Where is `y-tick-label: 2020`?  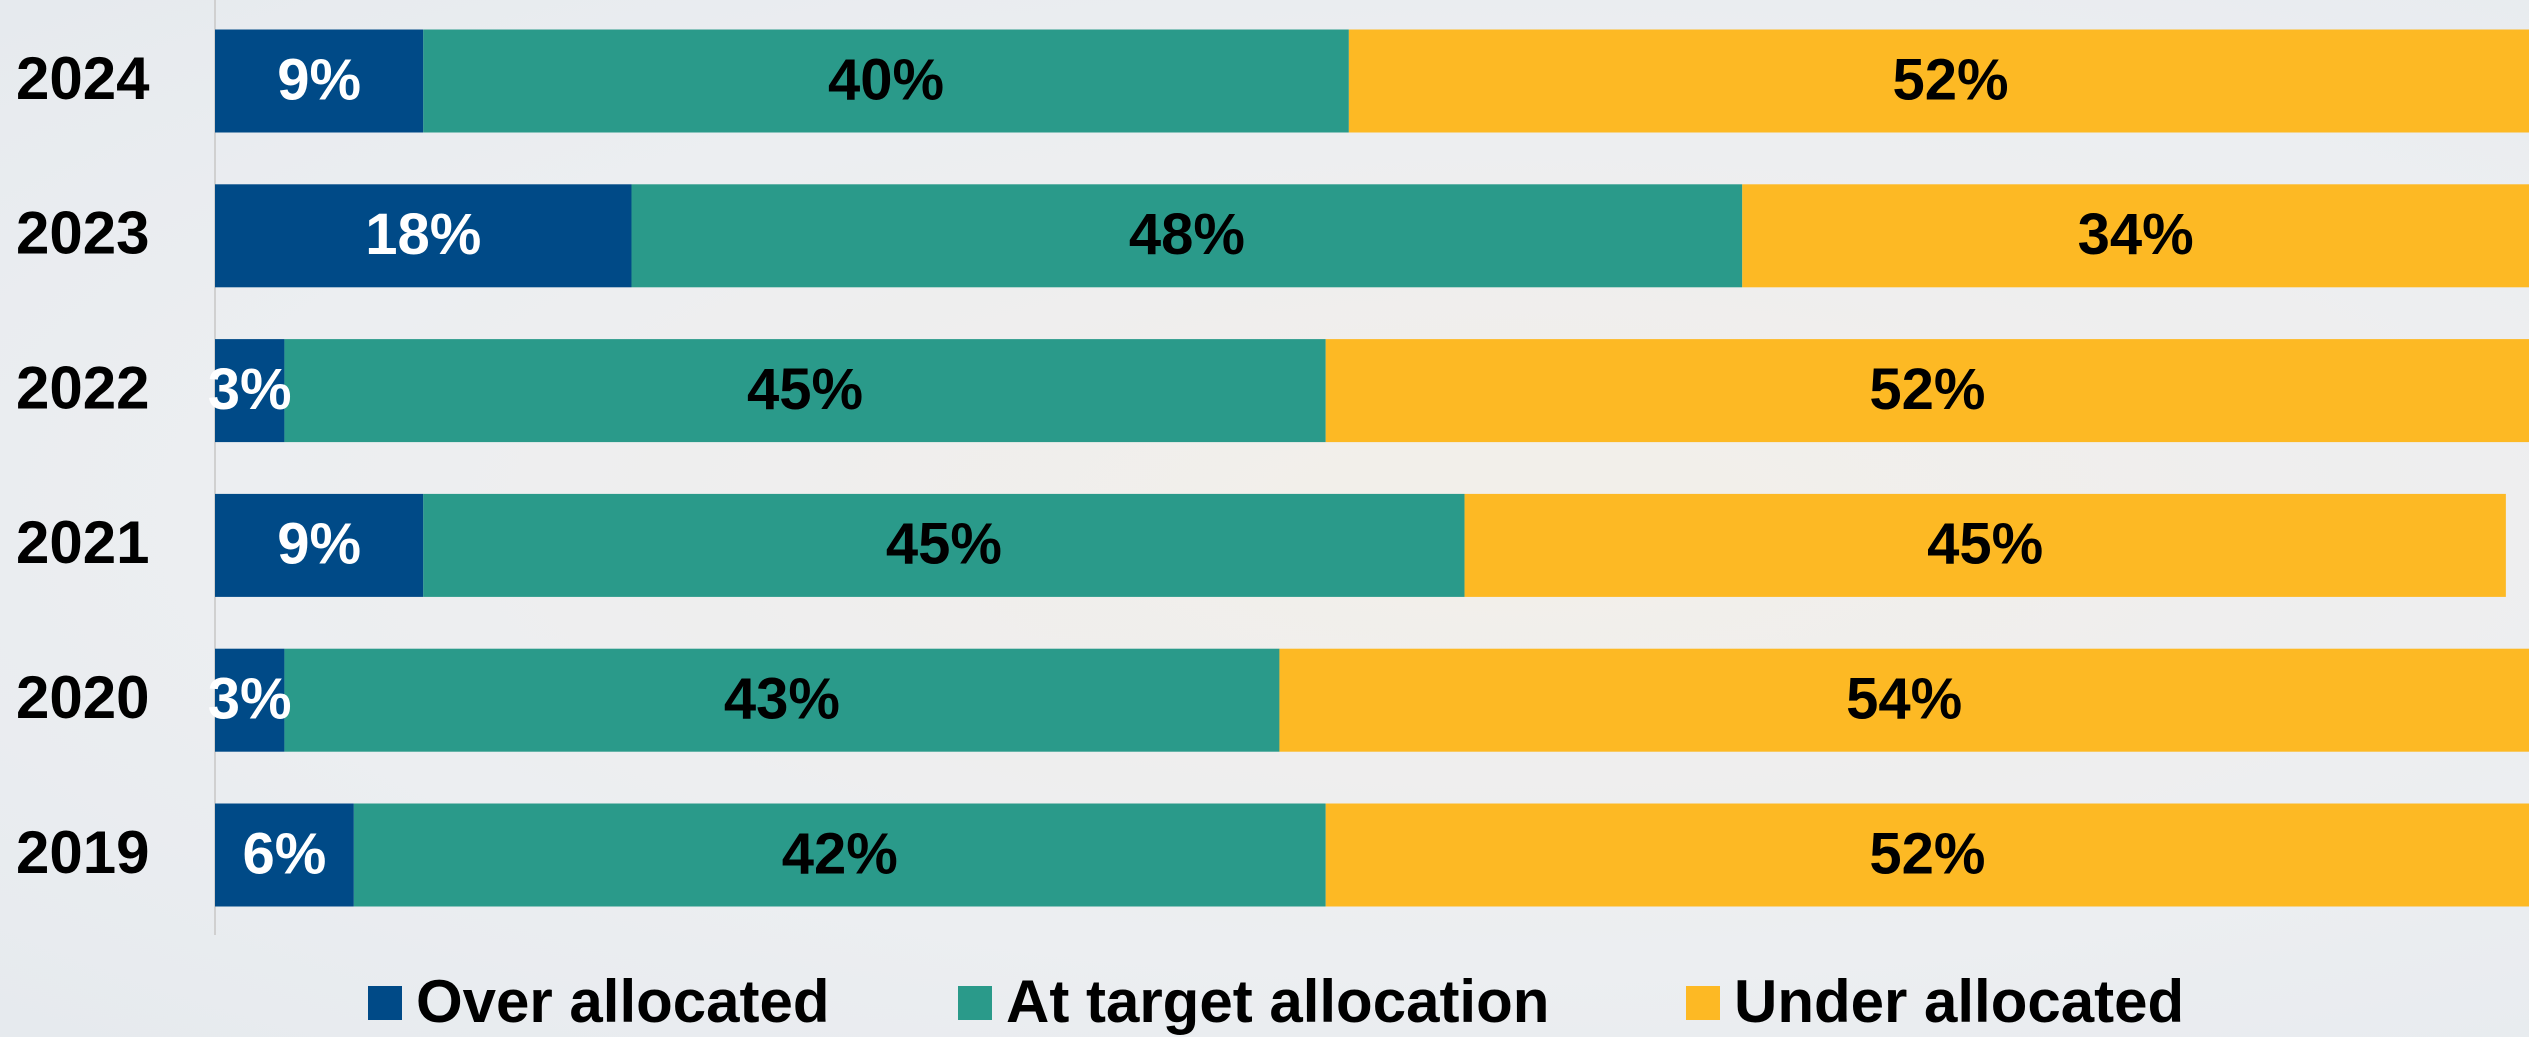
y-tick-label: 2020 is located at coordinates (82, 697).